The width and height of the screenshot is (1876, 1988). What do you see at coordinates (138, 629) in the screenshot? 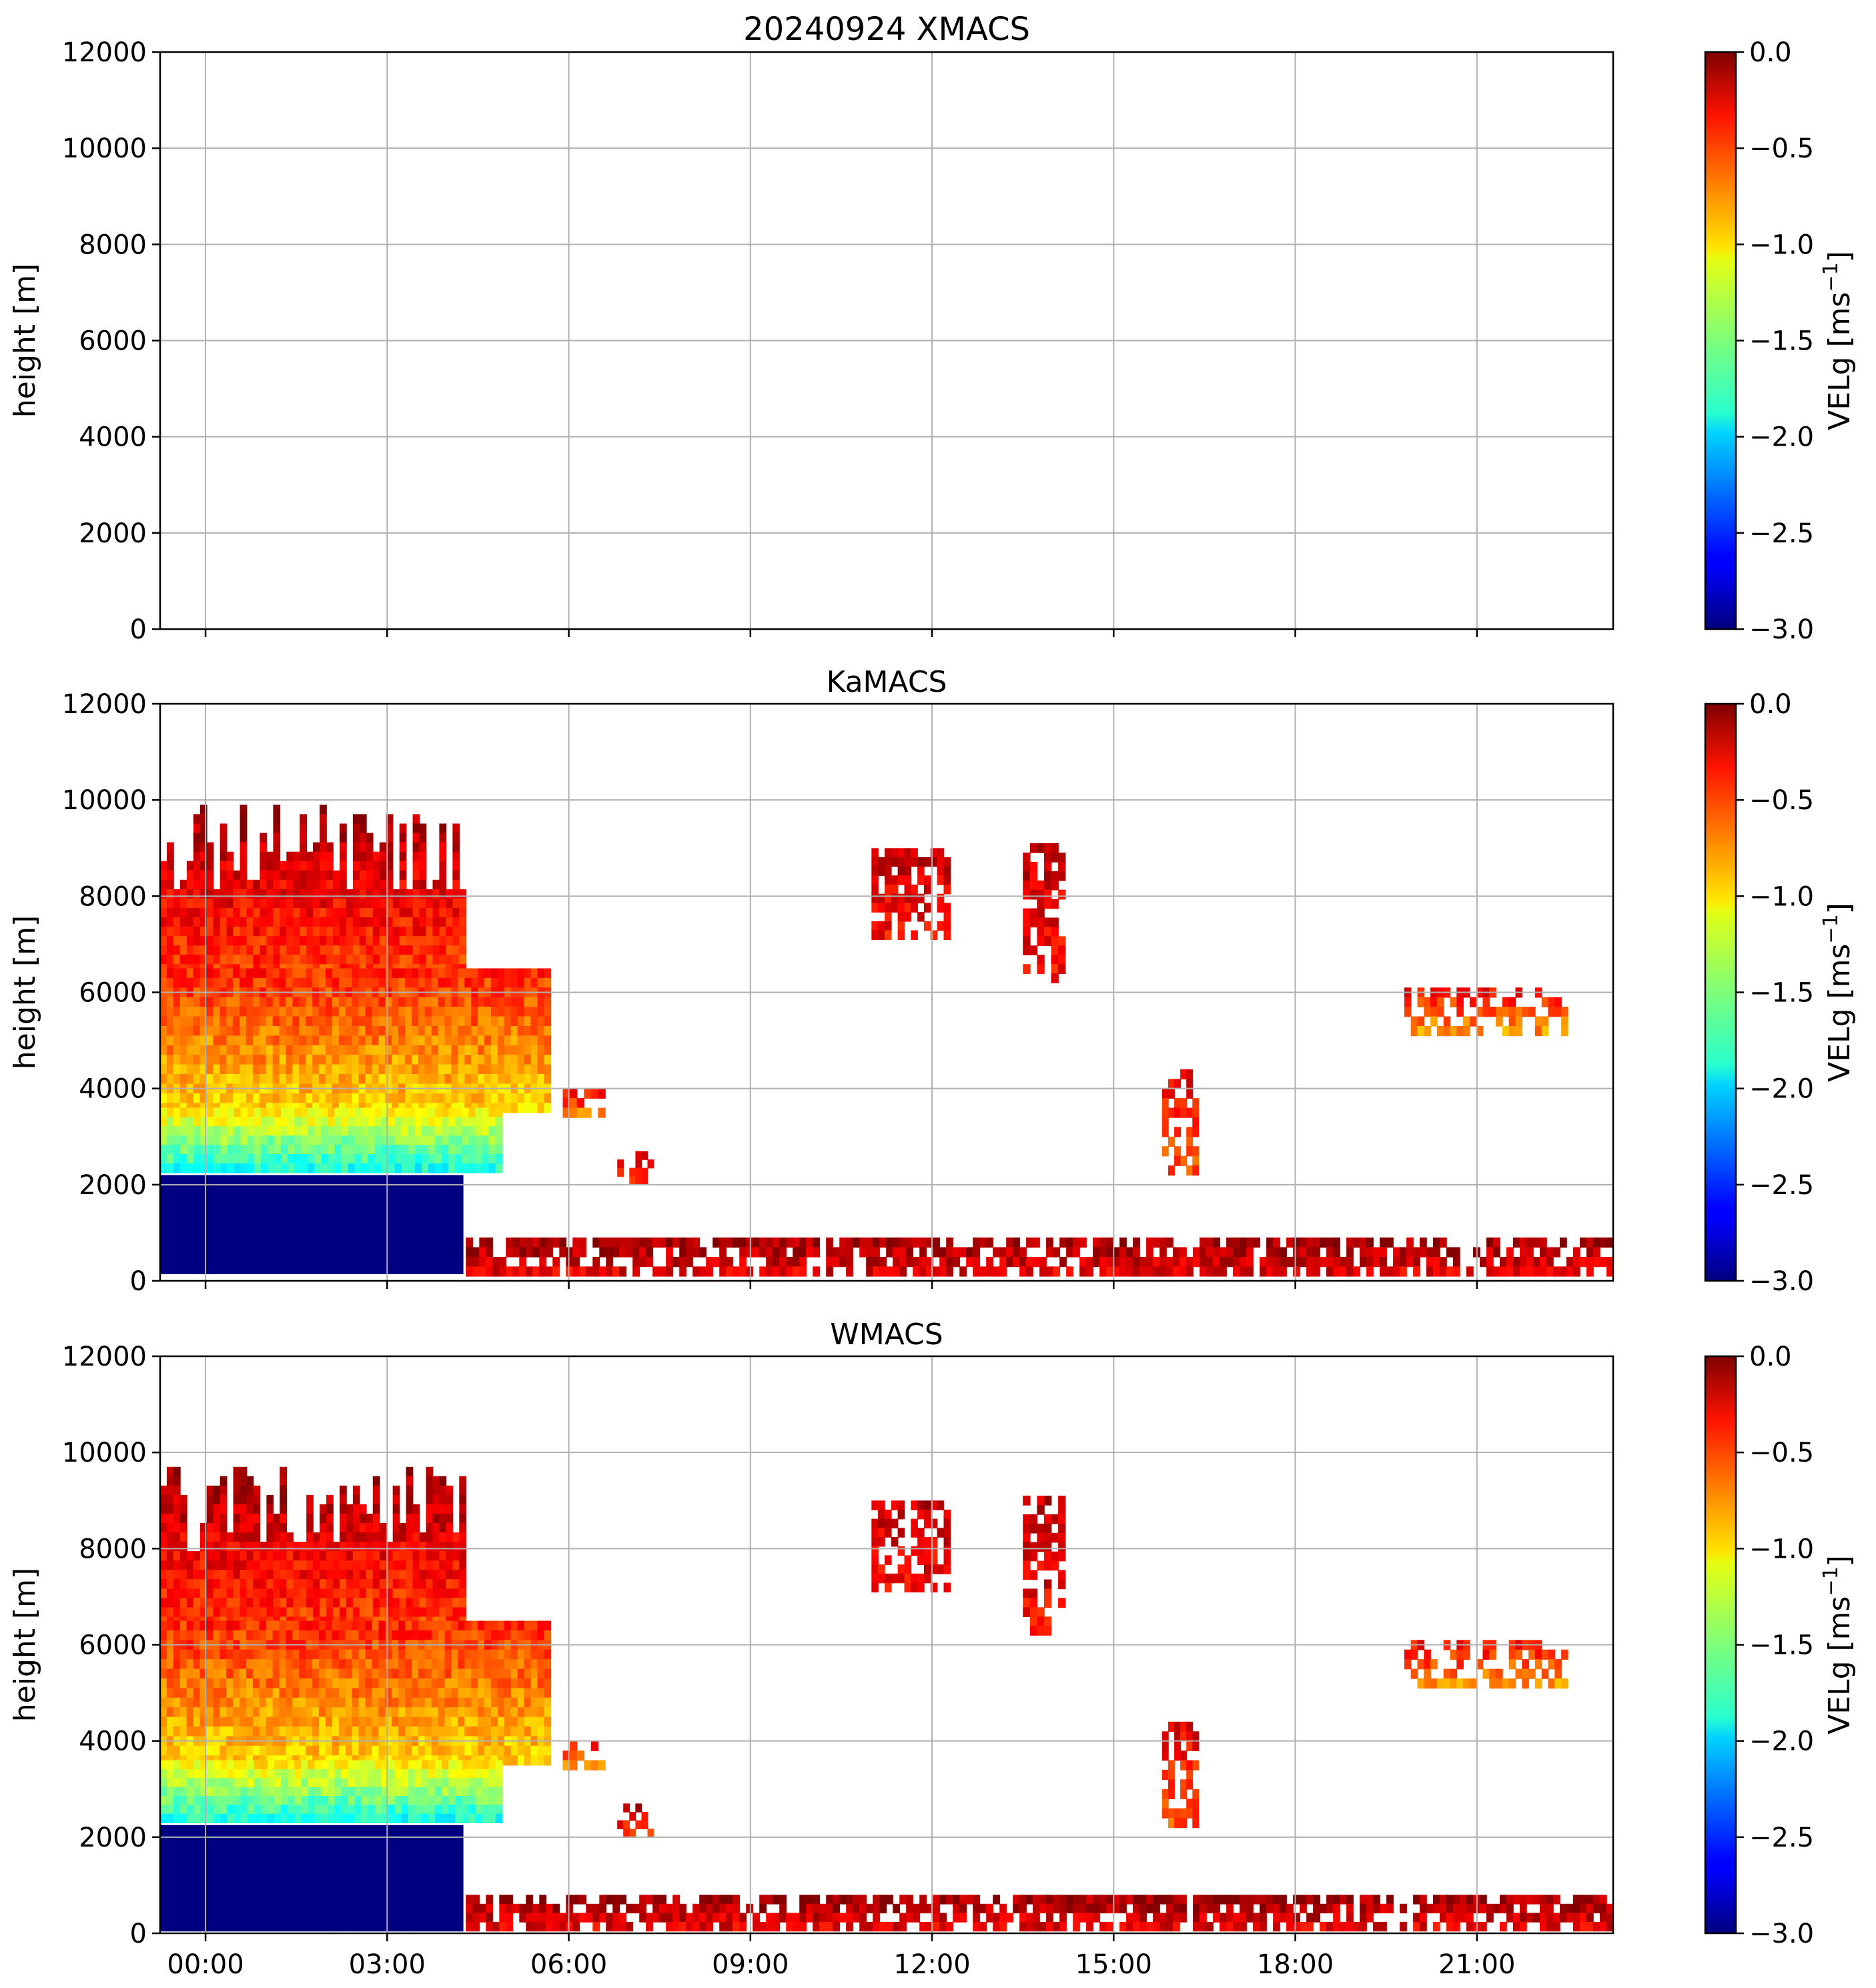
I see `y-tick-label: 0` at bounding box center [138, 629].